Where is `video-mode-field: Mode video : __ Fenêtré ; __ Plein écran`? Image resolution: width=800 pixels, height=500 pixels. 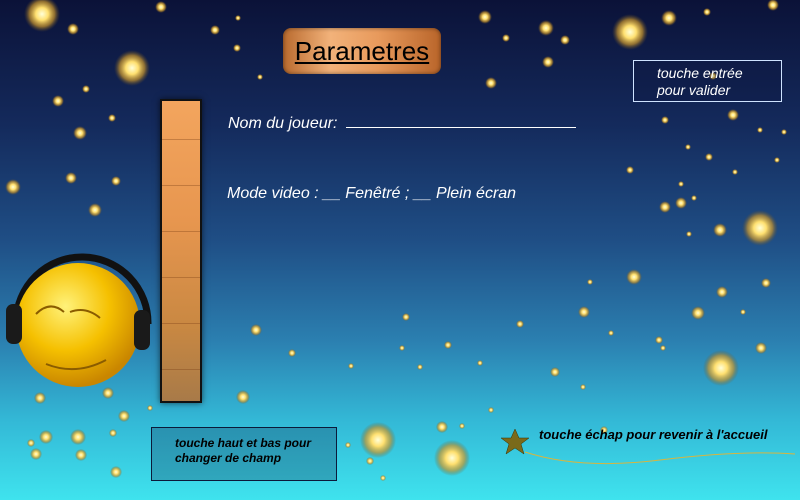
video-mode-field: Mode video : __ Fenêtré ; __ Plein écran is located at coordinates (371, 194).